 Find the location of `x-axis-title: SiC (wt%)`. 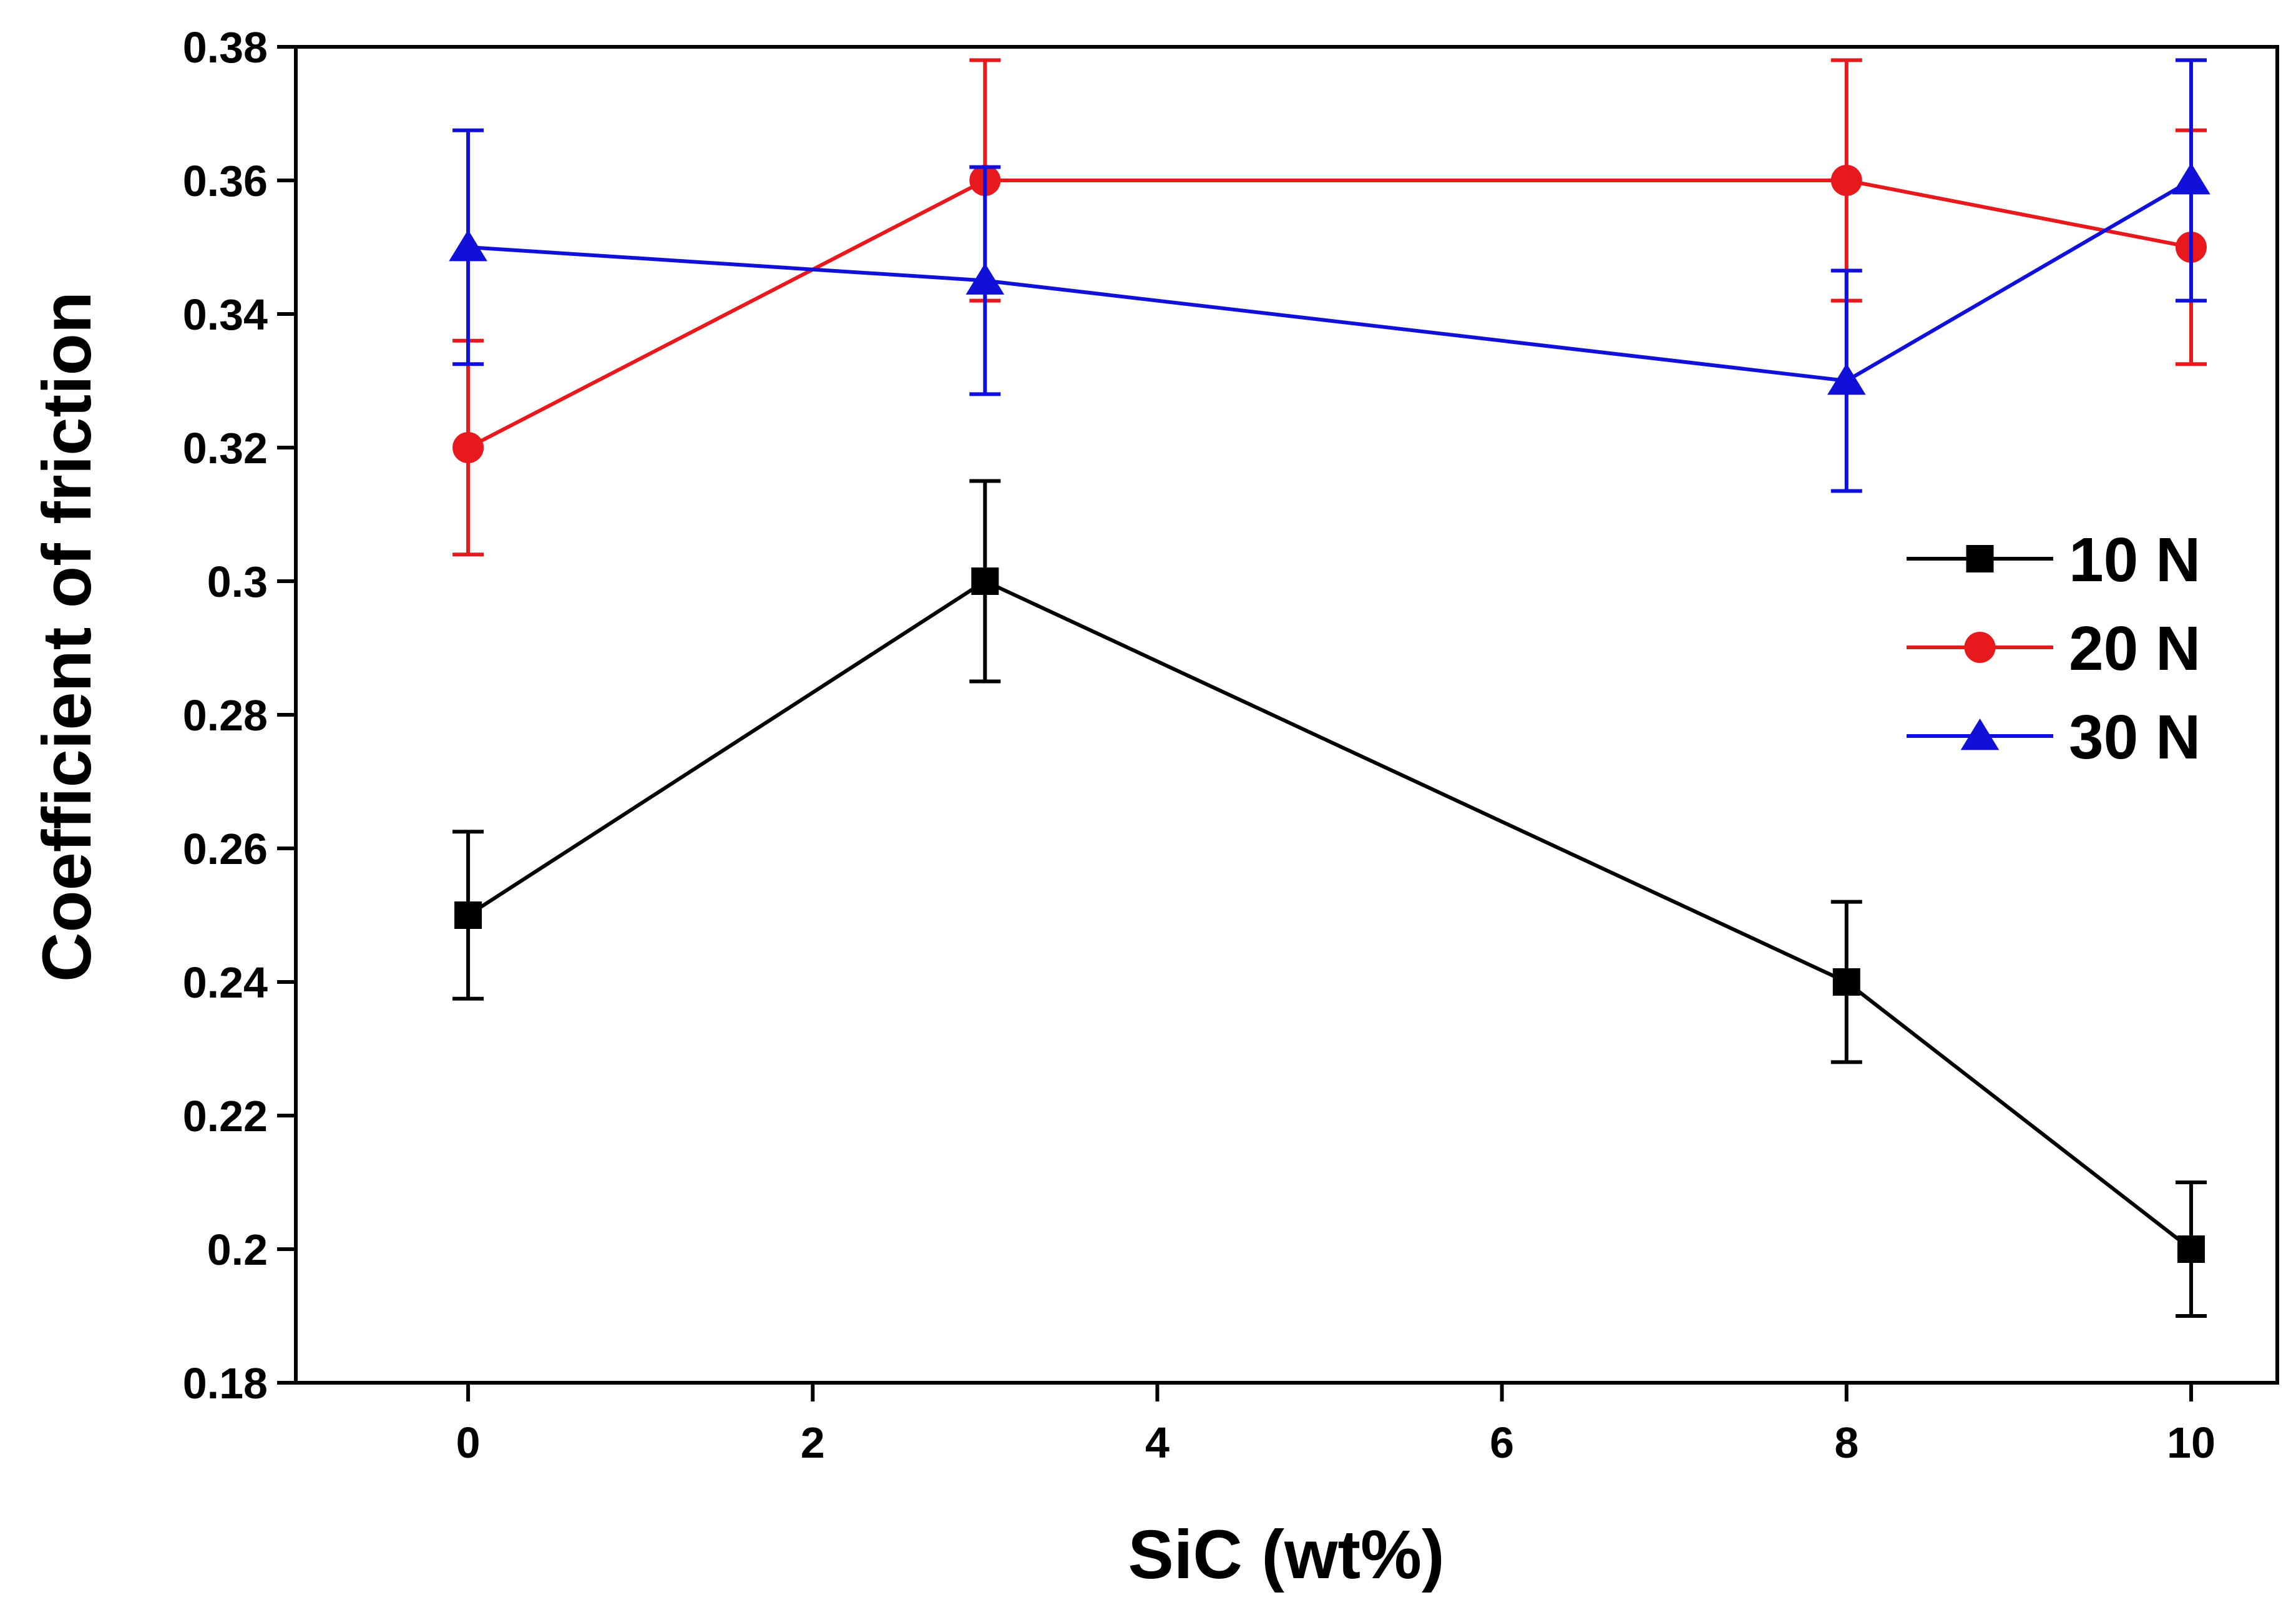

x-axis-title: SiC (wt%) is located at coordinates (1286, 1554).